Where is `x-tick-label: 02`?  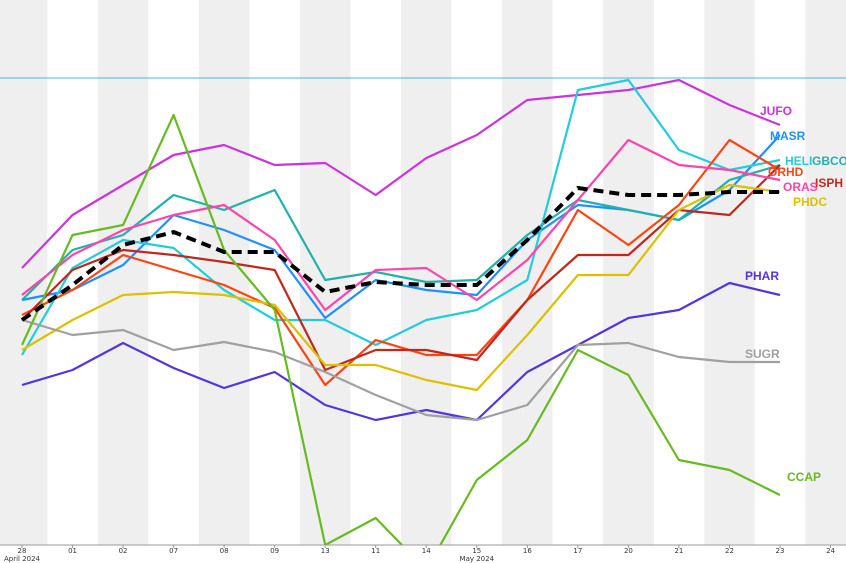 x-tick-label: 02 is located at coordinates (123, 551).